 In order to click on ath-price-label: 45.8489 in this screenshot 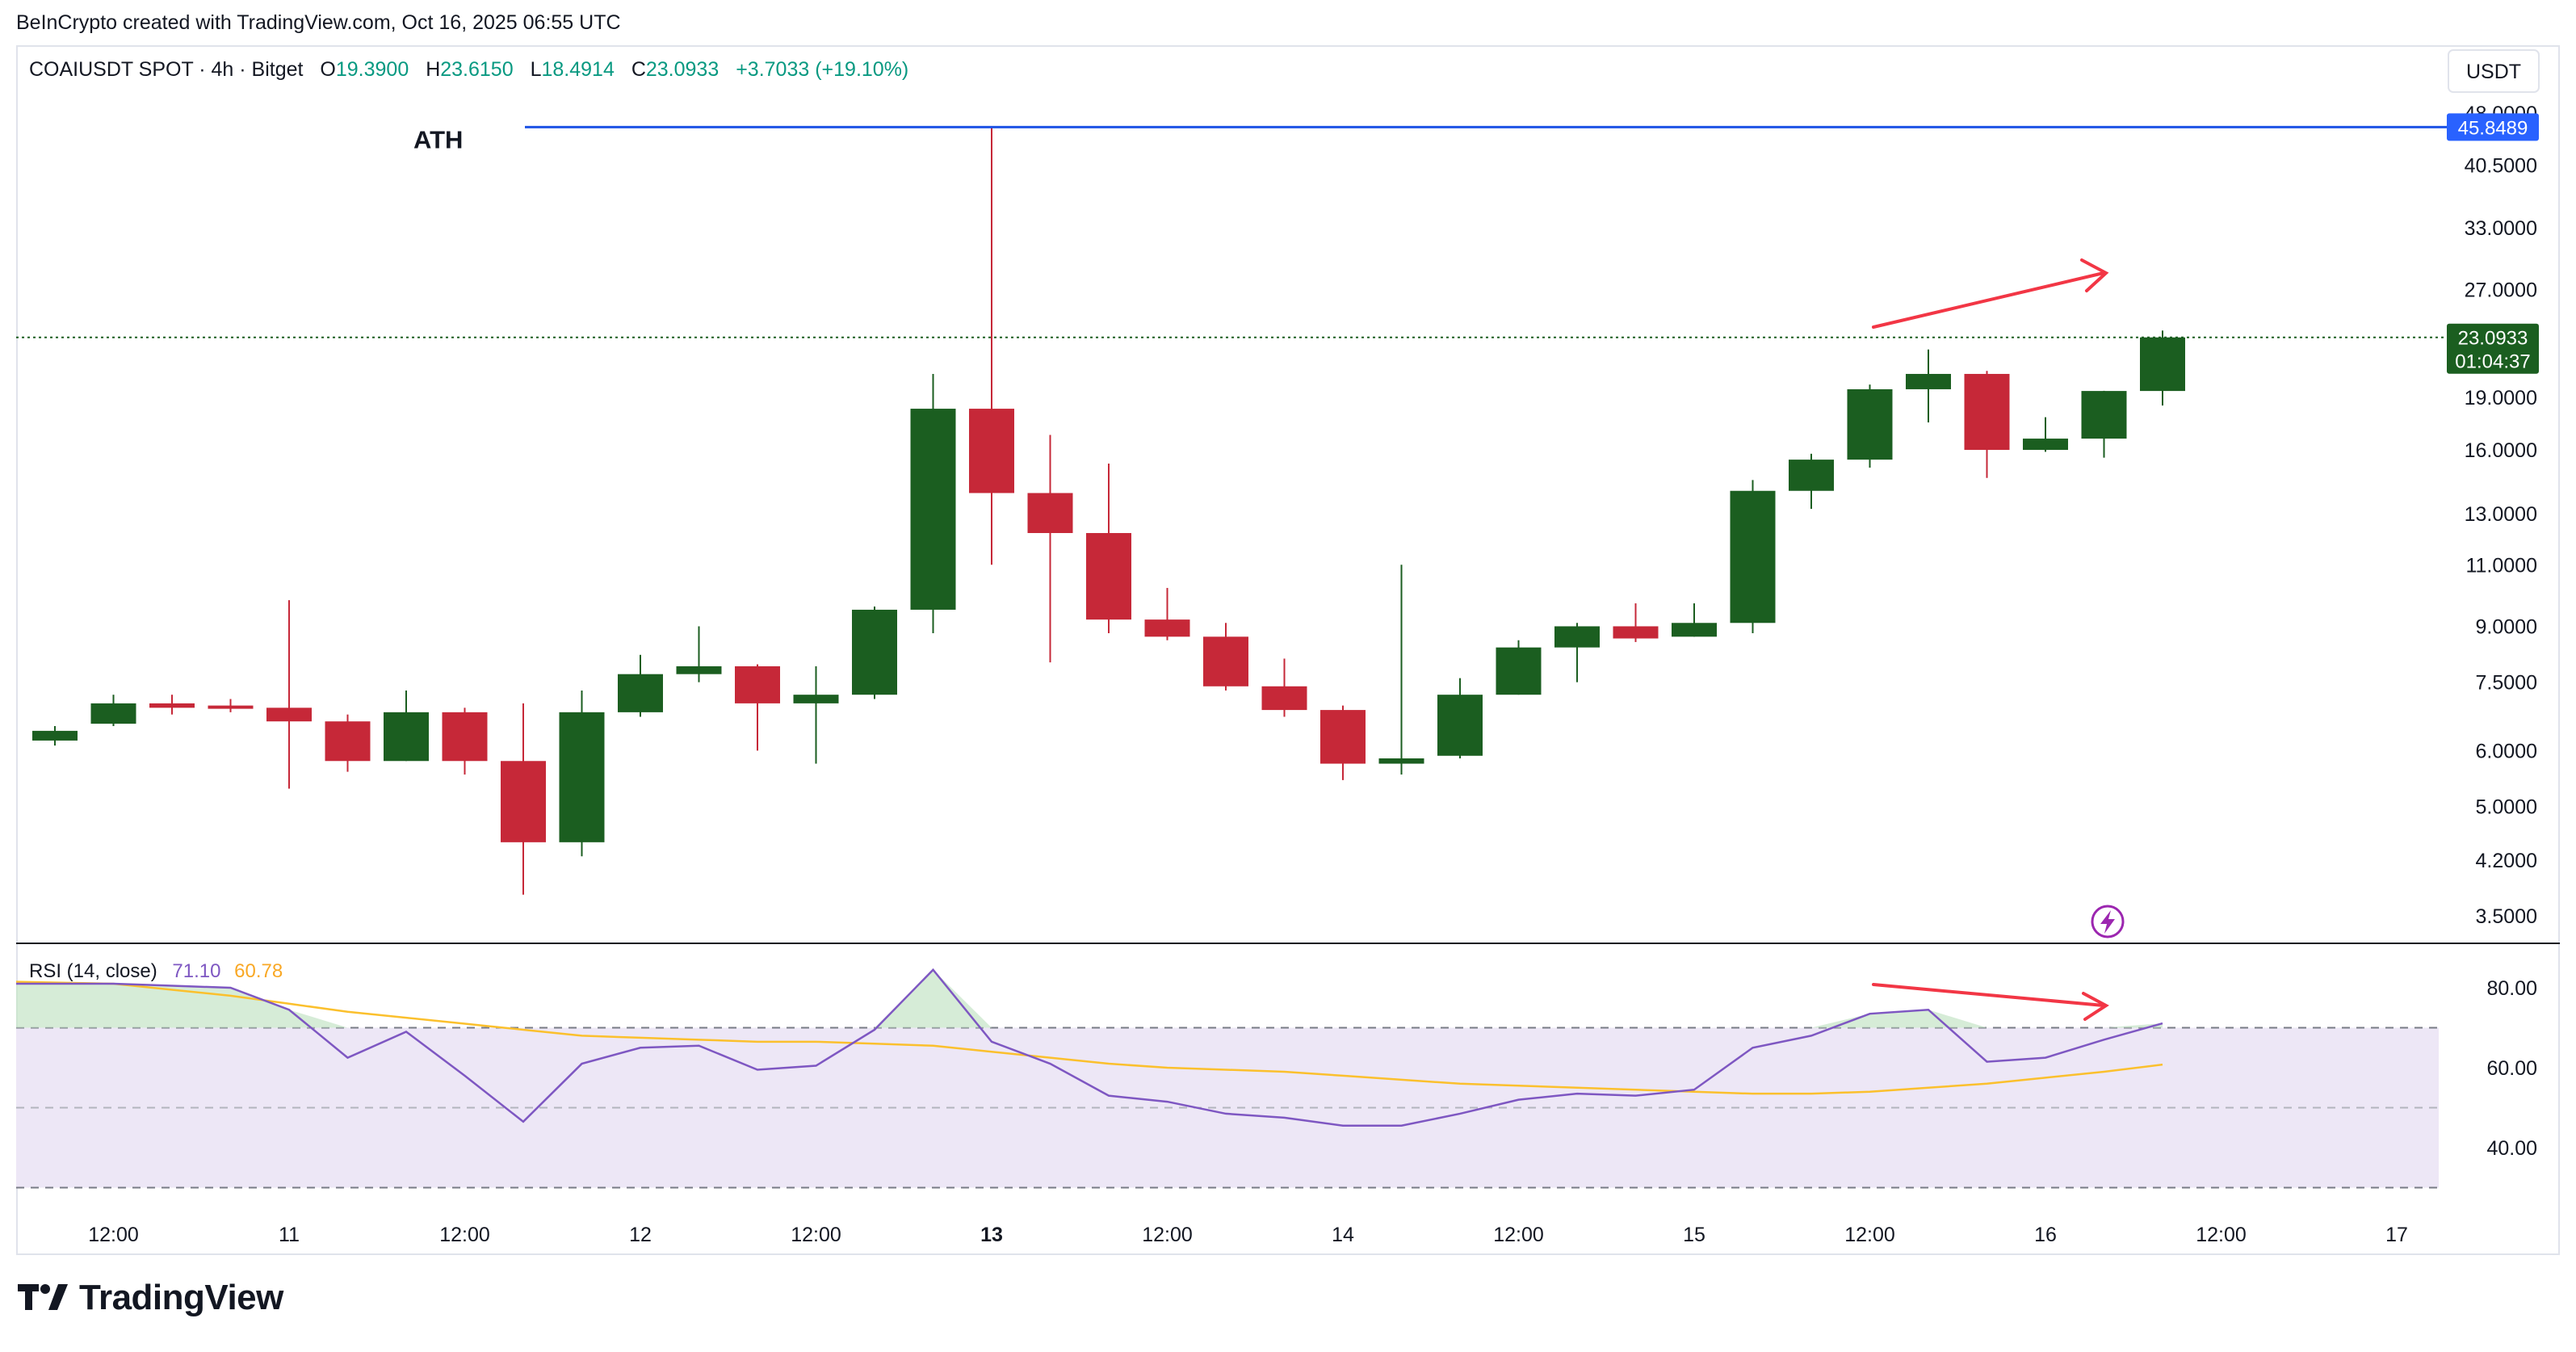, I will do `click(2493, 127)`.